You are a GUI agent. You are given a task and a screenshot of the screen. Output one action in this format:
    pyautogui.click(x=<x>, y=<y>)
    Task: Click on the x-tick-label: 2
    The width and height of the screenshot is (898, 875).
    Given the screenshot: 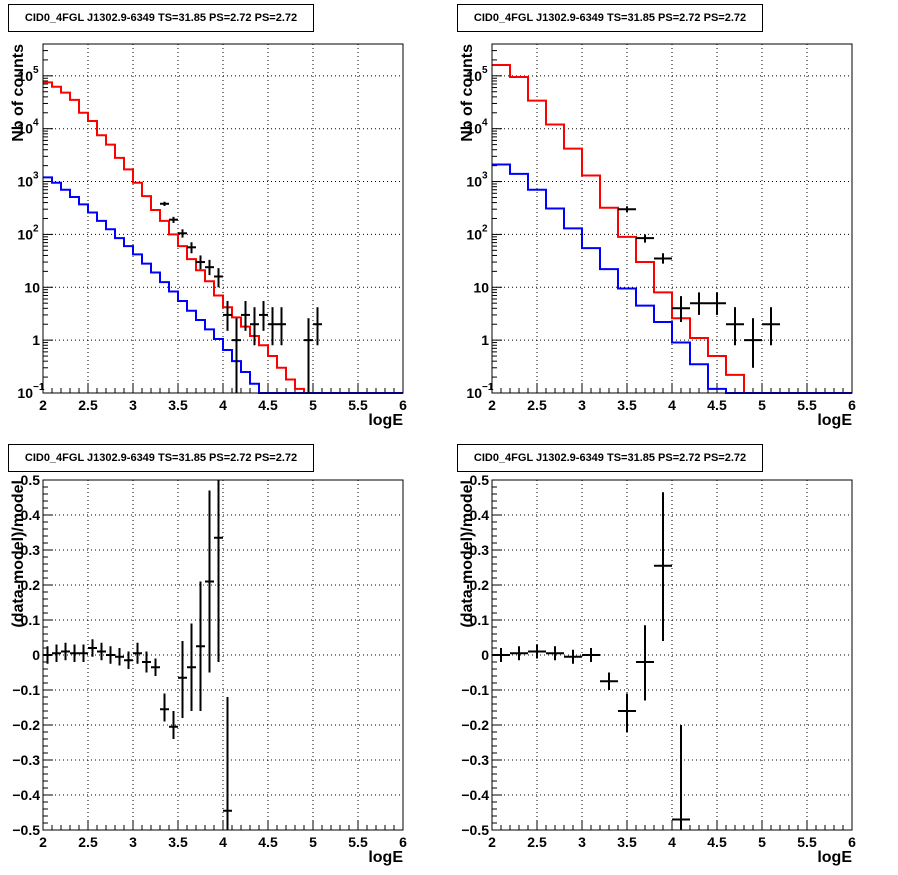 What is the action you would take?
    pyautogui.click(x=43, y=842)
    